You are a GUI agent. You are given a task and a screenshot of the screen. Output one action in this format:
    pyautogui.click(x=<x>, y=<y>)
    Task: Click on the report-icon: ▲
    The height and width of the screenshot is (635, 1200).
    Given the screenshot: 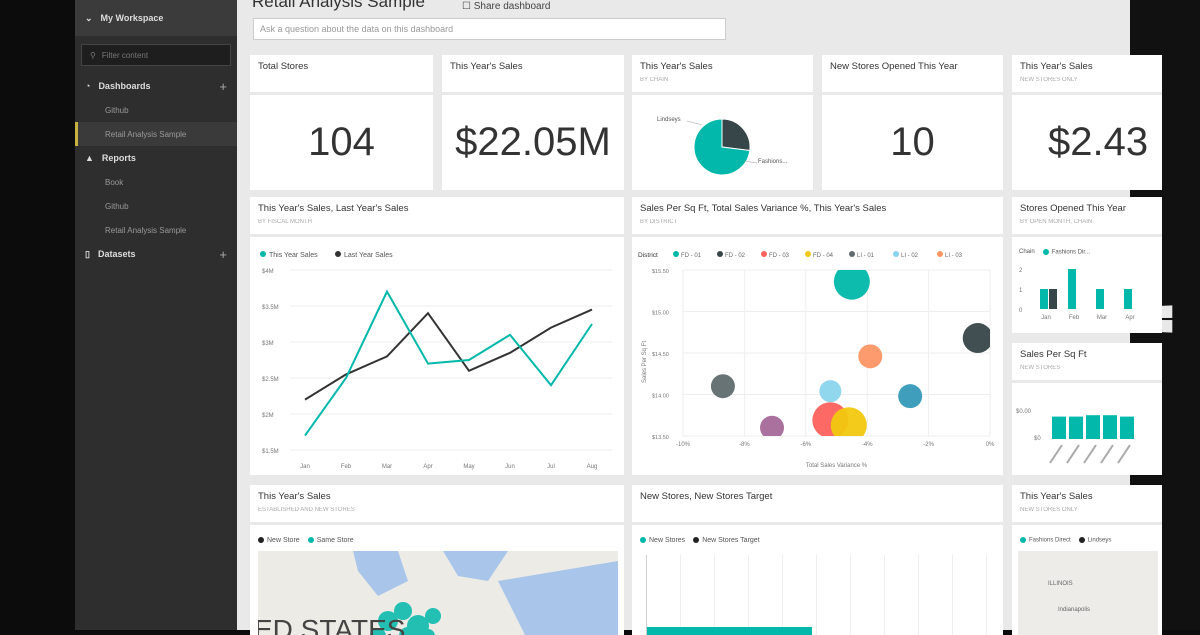 What is the action you would take?
    pyautogui.click(x=89, y=158)
    